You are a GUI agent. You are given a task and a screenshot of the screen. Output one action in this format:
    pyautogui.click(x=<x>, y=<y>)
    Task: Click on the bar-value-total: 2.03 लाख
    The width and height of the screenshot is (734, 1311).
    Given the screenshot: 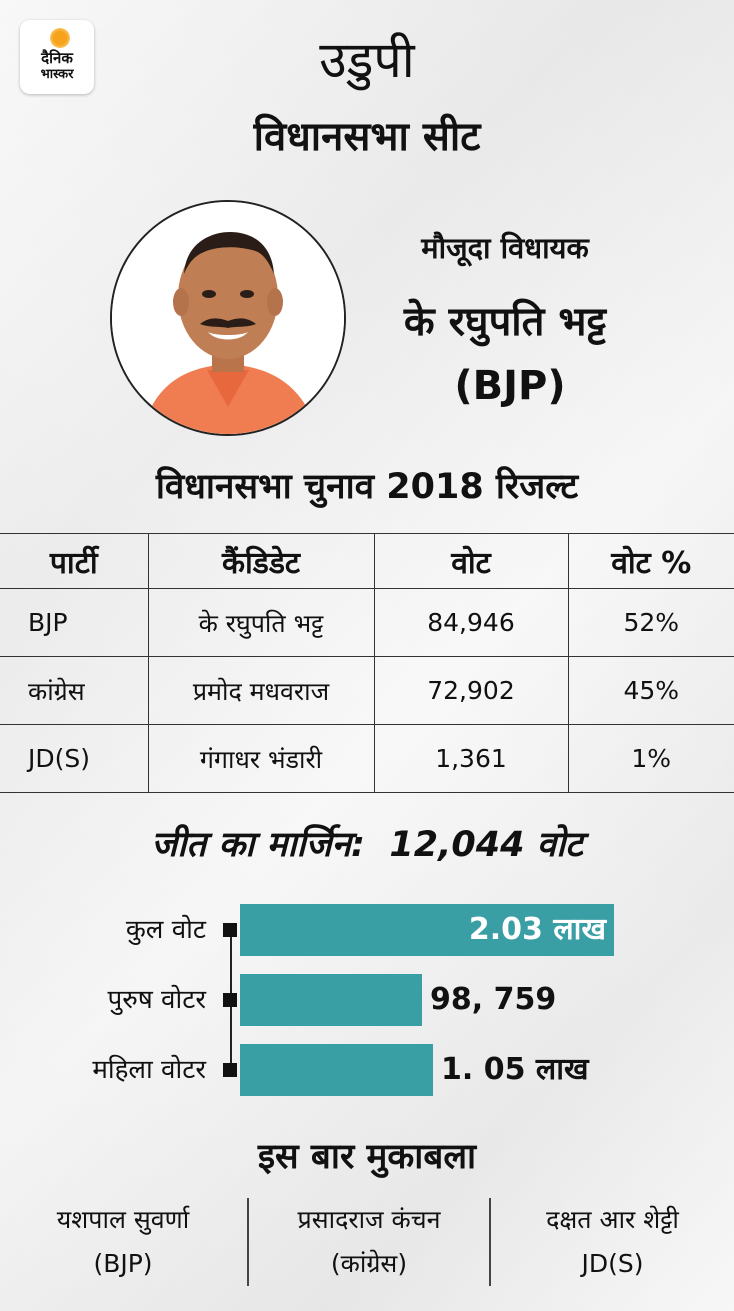 What is the action you would take?
    pyautogui.click(x=537, y=929)
    